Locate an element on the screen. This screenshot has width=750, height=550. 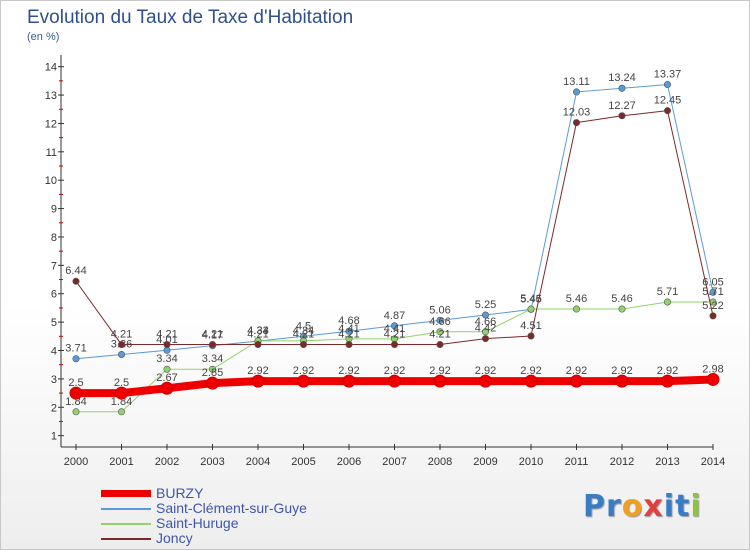
legend-label: Joncy is located at coordinates (174, 538).